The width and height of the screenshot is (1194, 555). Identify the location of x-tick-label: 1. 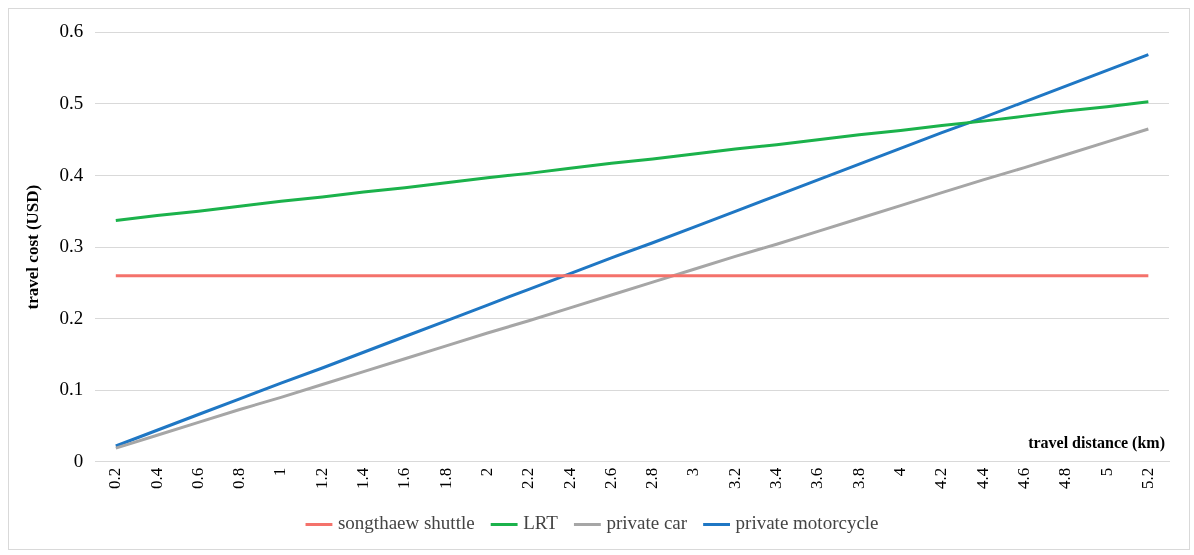
(280, 472).